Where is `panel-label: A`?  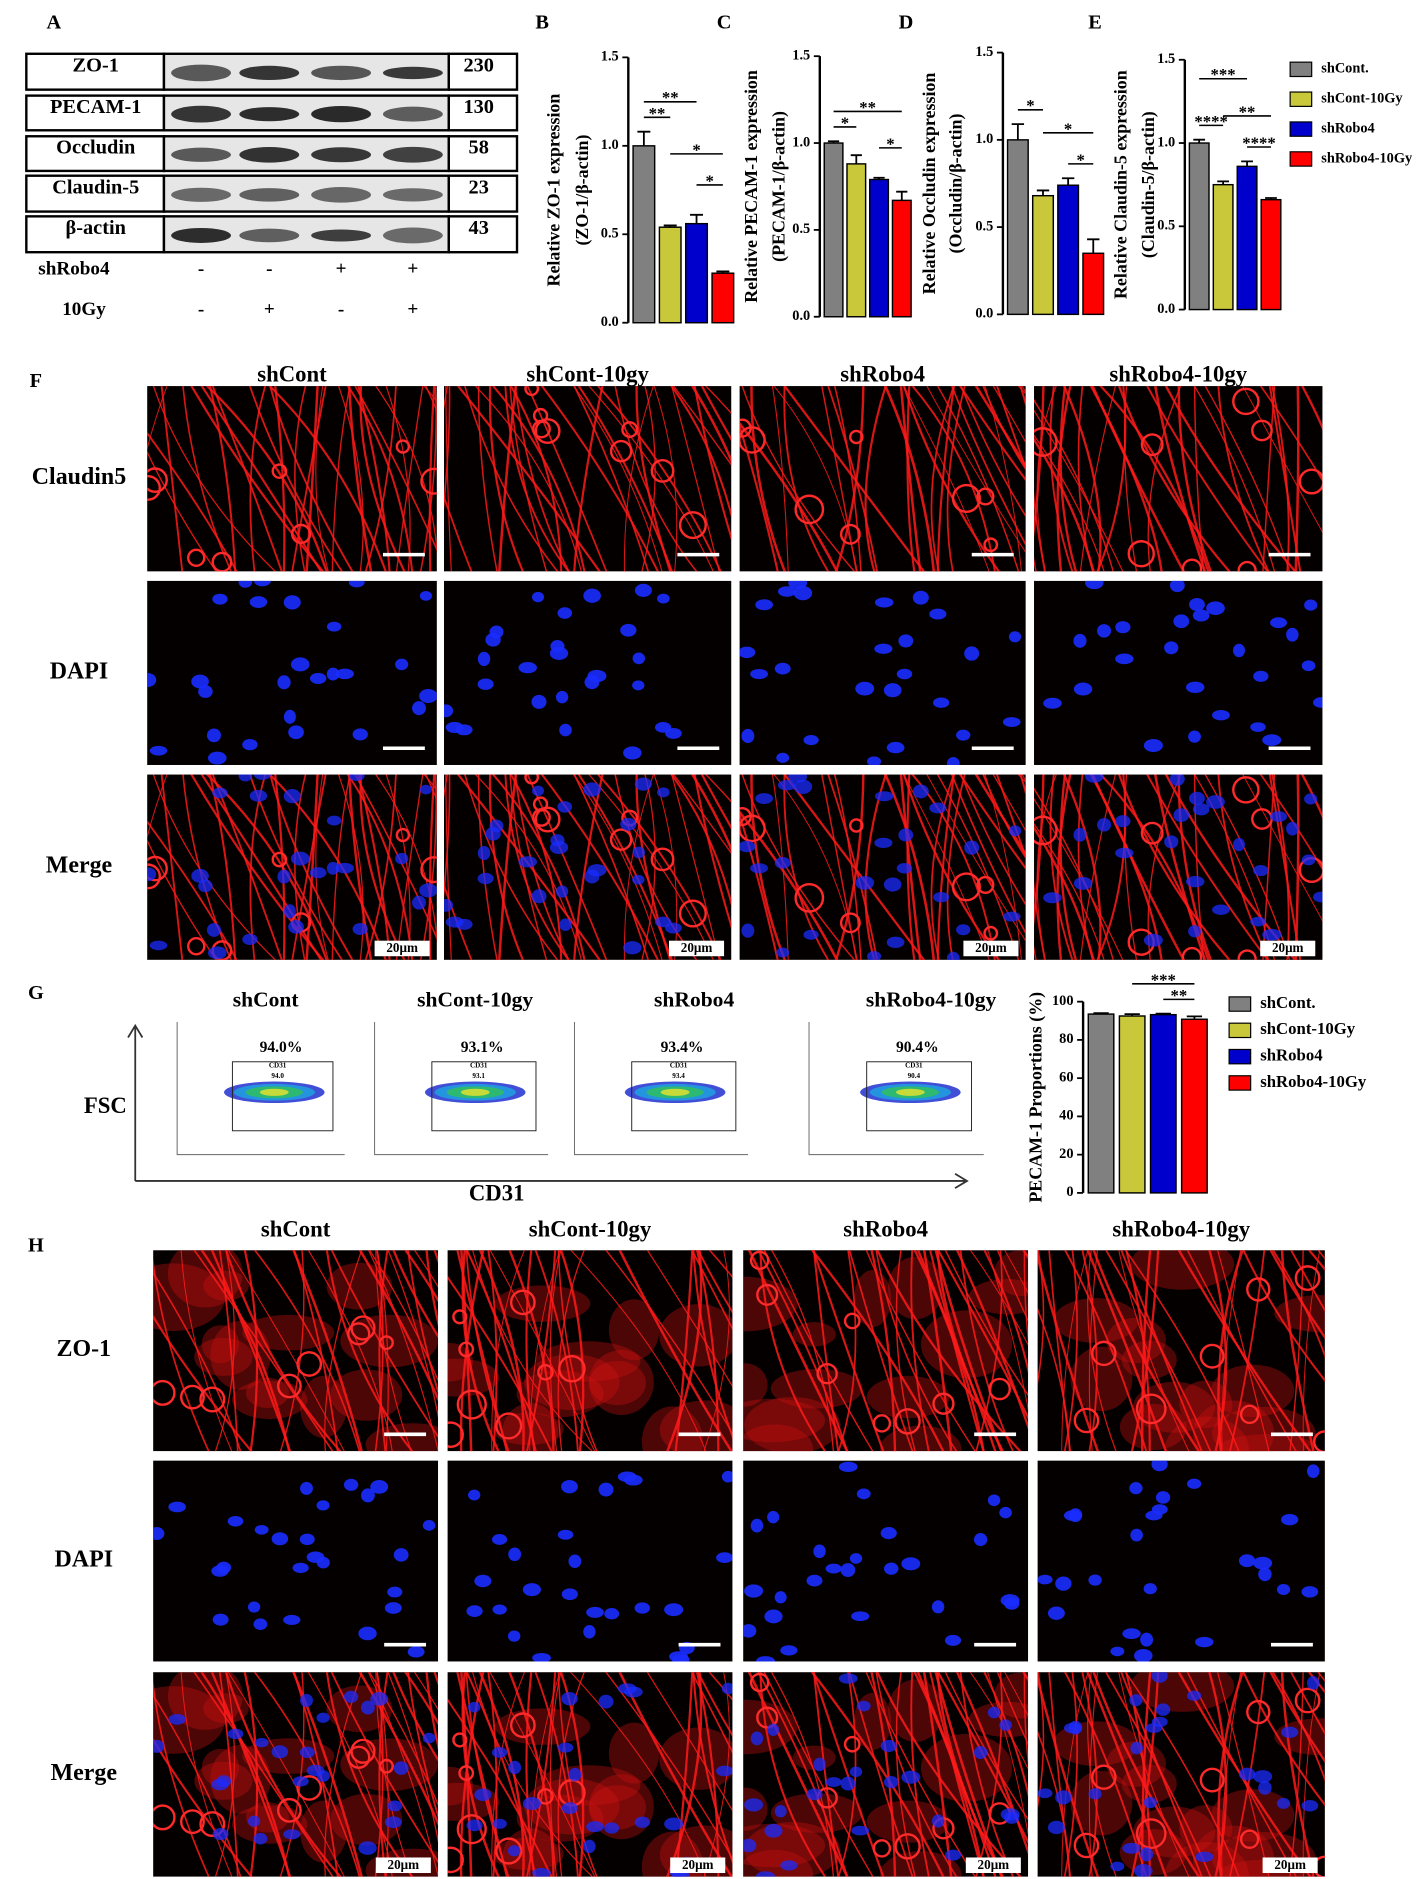 panel-label: A is located at coordinates (54, 23).